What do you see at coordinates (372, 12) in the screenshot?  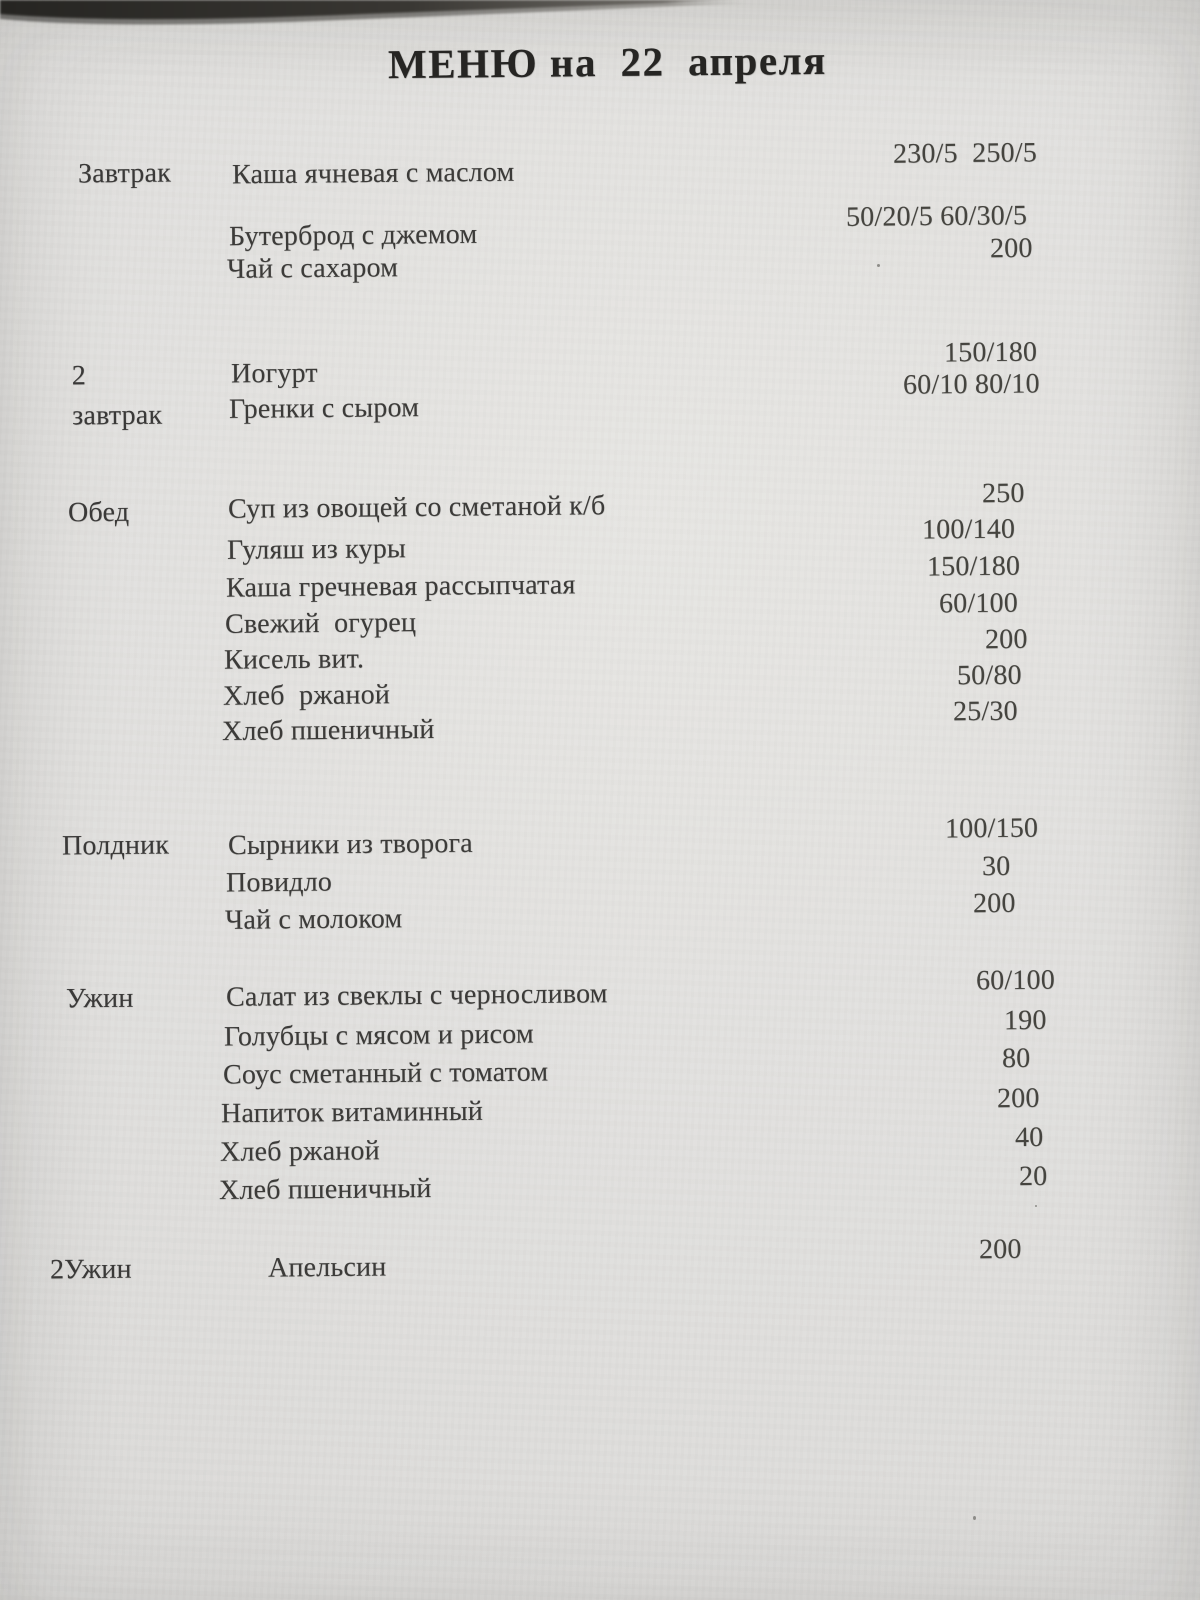 I see `paper-top-edge-shadow` at bounding box center [372, 12].